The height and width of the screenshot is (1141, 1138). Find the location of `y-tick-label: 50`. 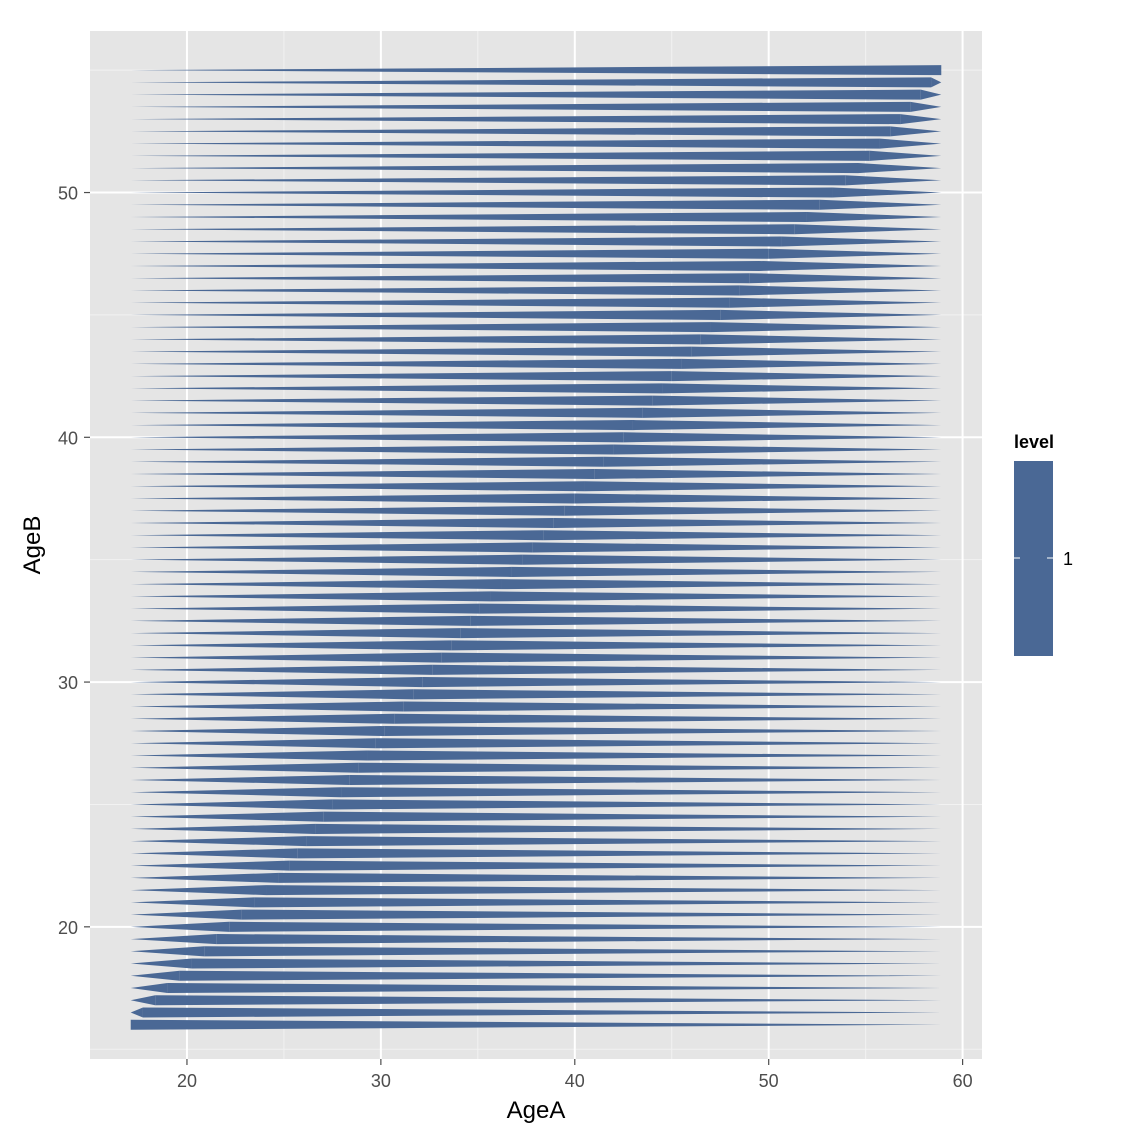

y-tick-label: 50 is located at coordinates (68, 194).